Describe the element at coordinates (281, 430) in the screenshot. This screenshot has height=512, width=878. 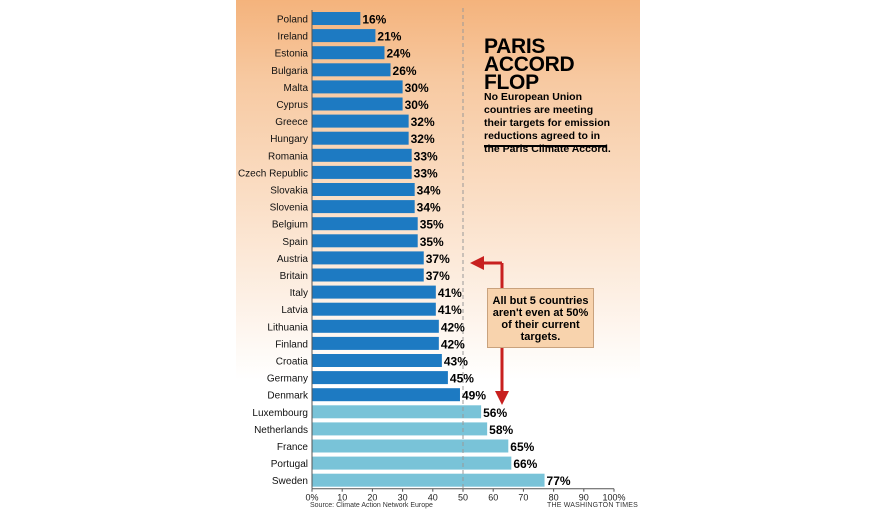
I see `category-label: Netherlands` at that location.